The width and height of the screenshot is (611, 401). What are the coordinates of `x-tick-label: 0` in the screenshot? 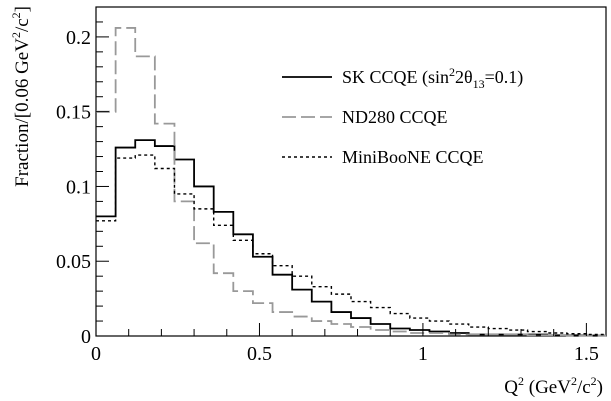 It's located at (96, 354).